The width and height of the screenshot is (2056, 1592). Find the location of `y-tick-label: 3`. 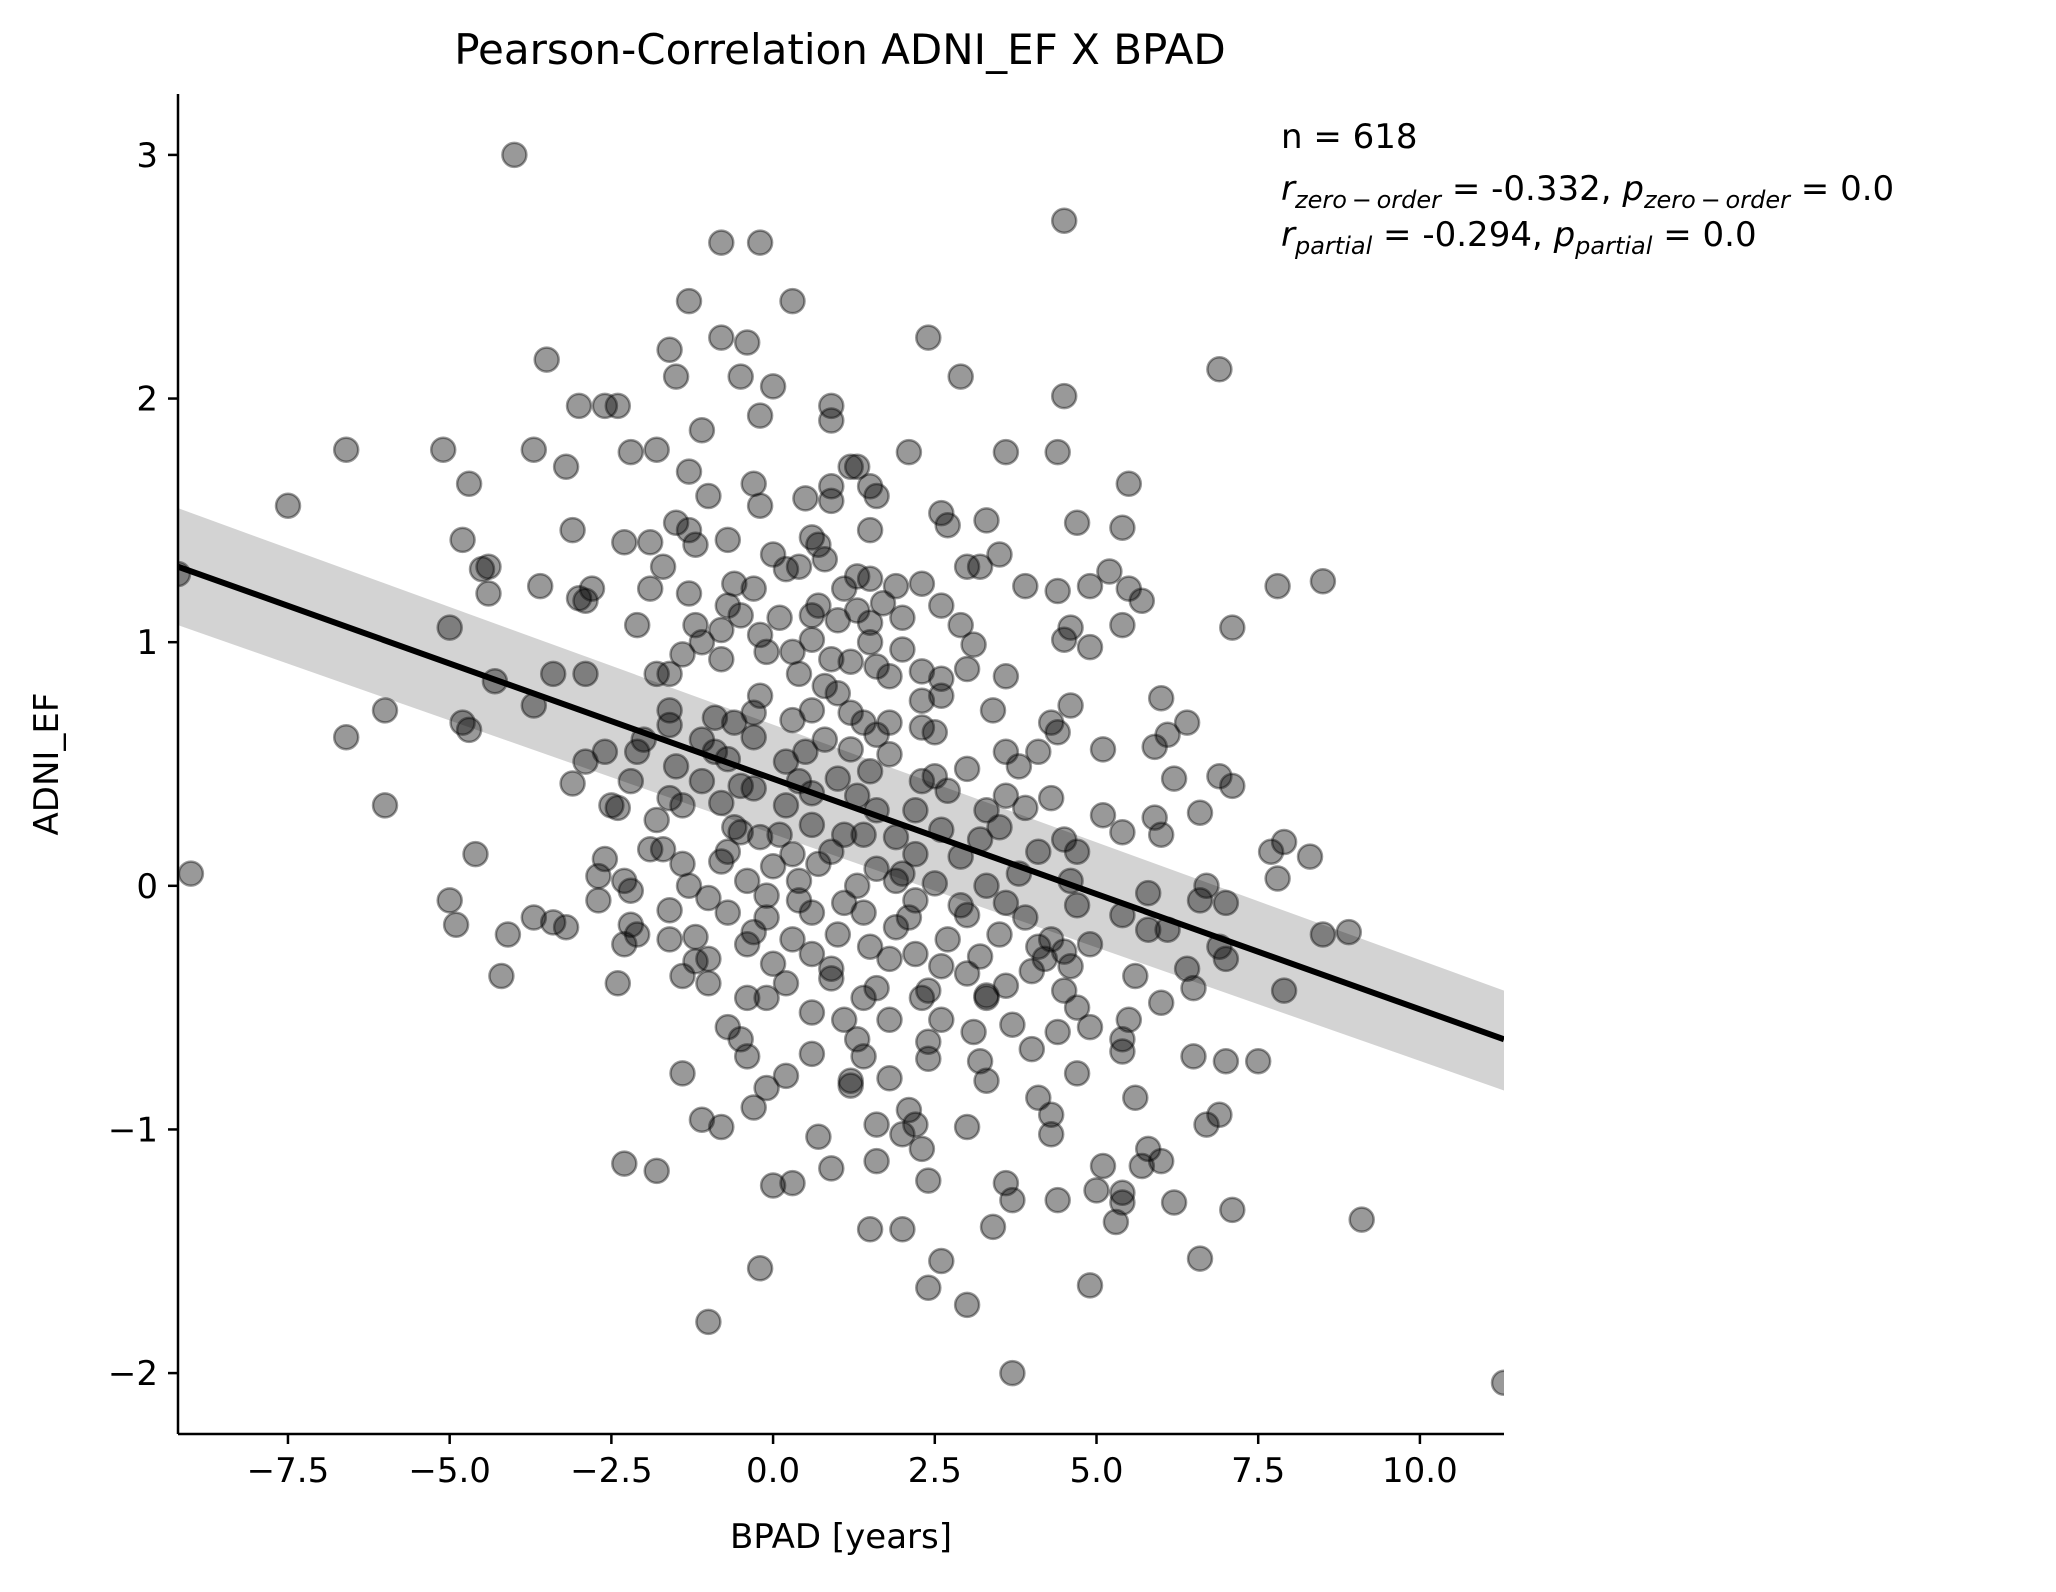

y-tick-label: 3 is located at coordinates (147, 156).